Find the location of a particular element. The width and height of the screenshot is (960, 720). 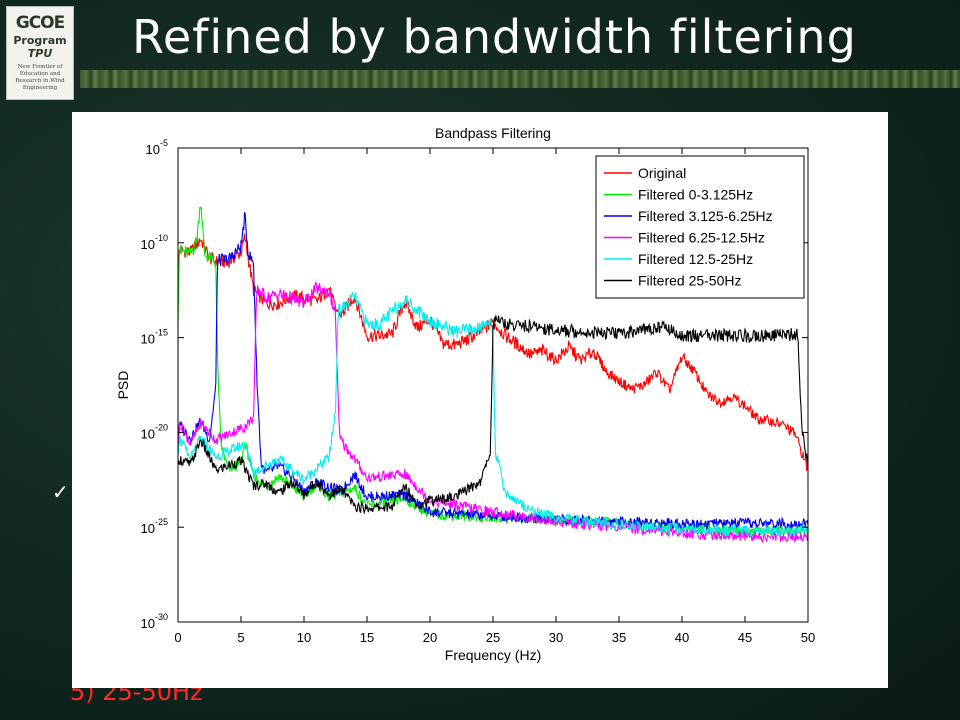

x-axis-label: Frequency (Hz) is located at coordinates (493, 655).